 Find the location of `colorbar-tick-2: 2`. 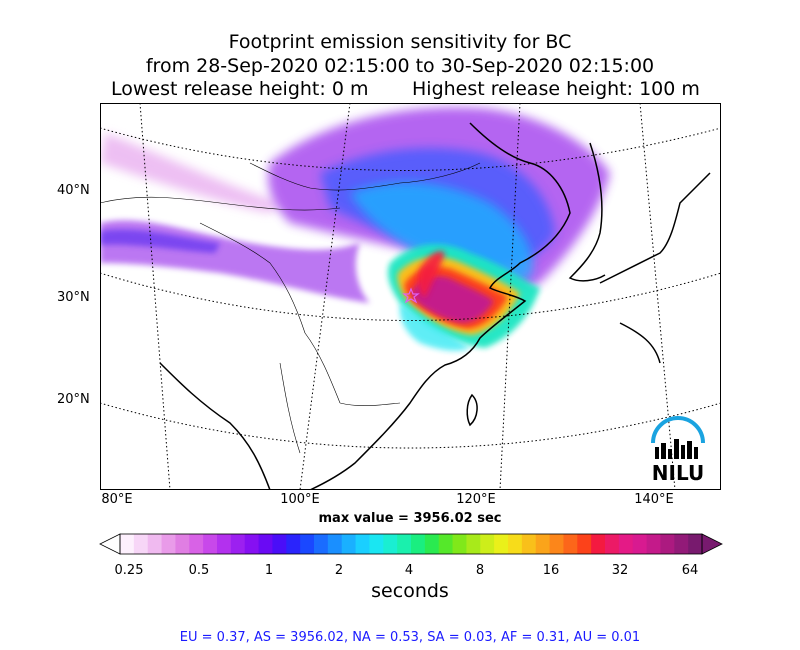

colorbar-tick-2: 2 is located at coordinates (339, 570).